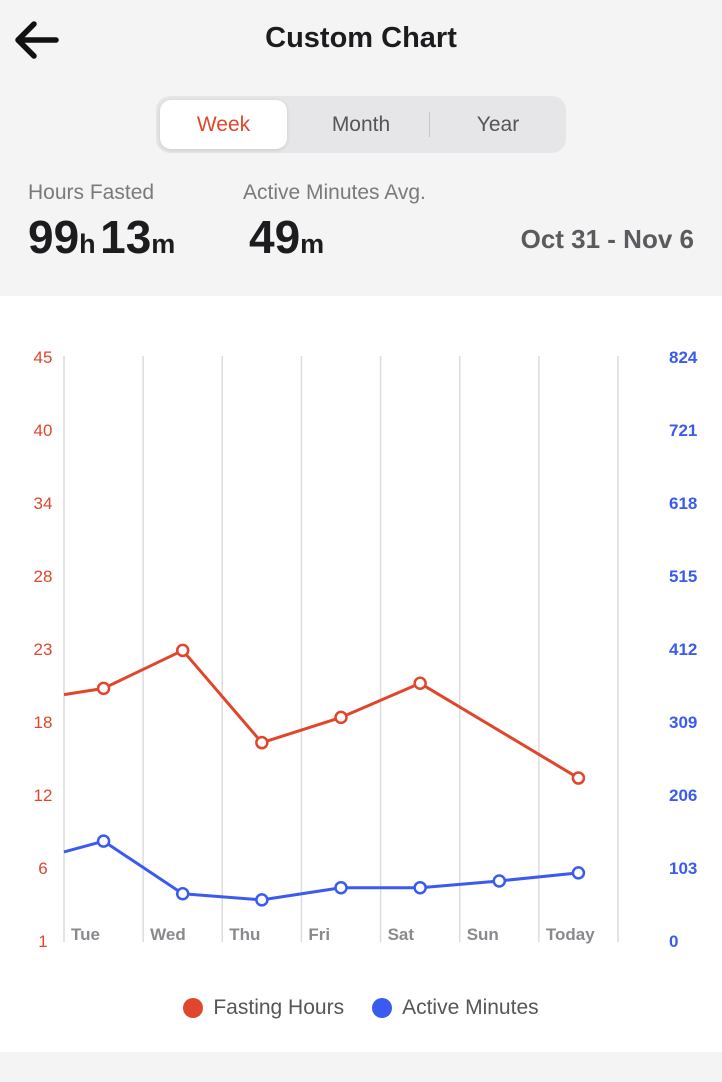 The image size is (722, 1082). What do you see at coordinates (43, 430) in the screenshot?
I see `left-axis-tick: 40` at bounding box center [43, 430].